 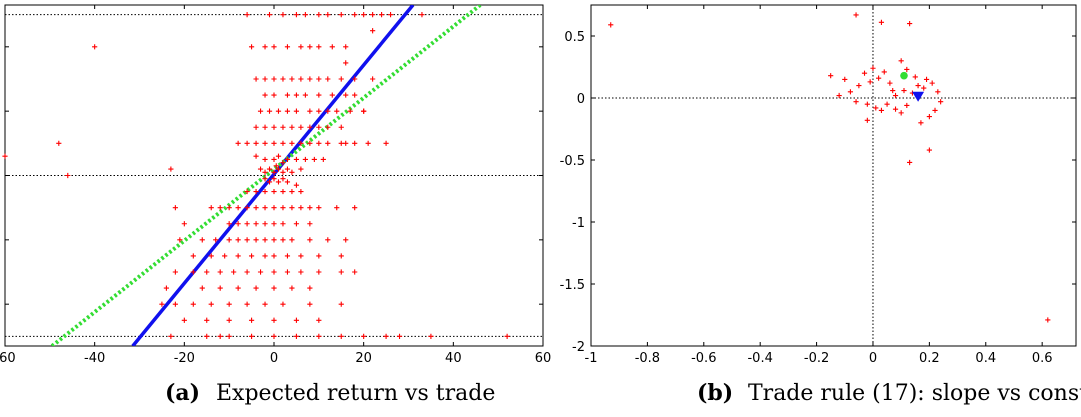 What do you see at coordinates (572, 161) in the screenshot?
I see `y-tick-label: -0.5` at bounding box center [572, 161].